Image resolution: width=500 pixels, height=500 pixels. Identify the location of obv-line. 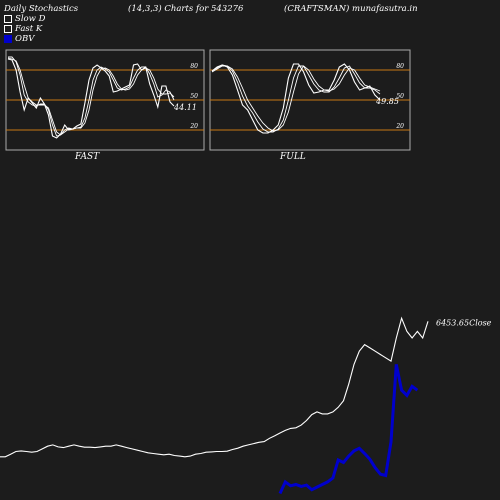
(348, 429).